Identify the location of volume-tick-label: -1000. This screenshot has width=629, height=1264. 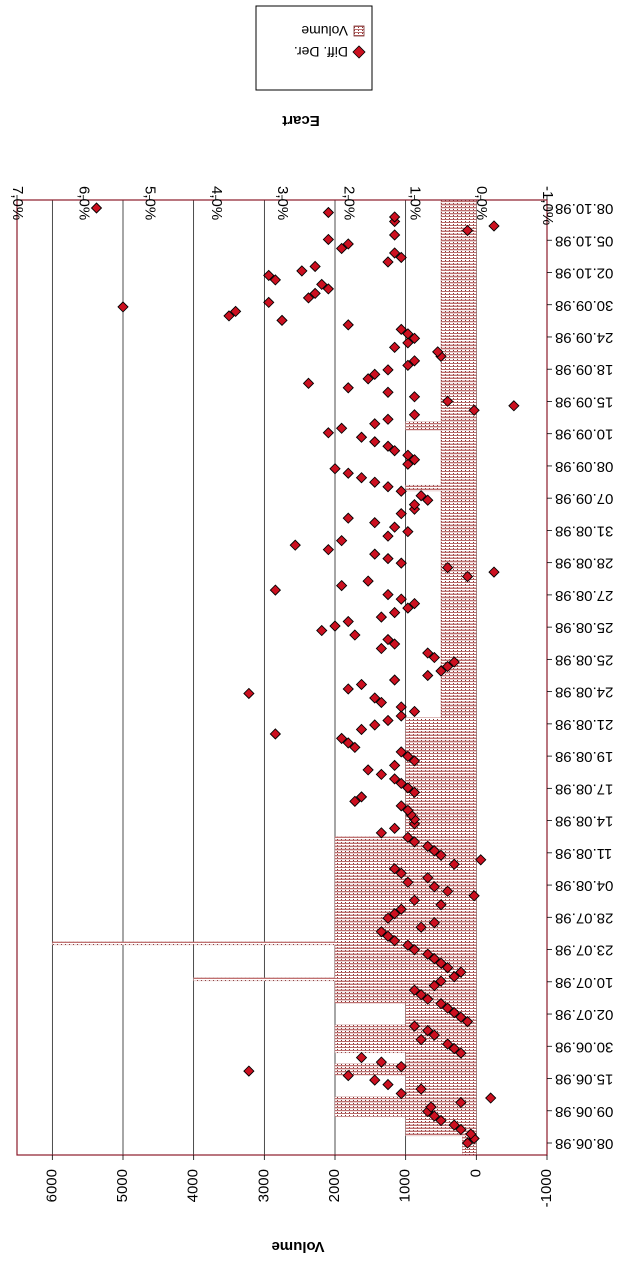
(546, 1188).